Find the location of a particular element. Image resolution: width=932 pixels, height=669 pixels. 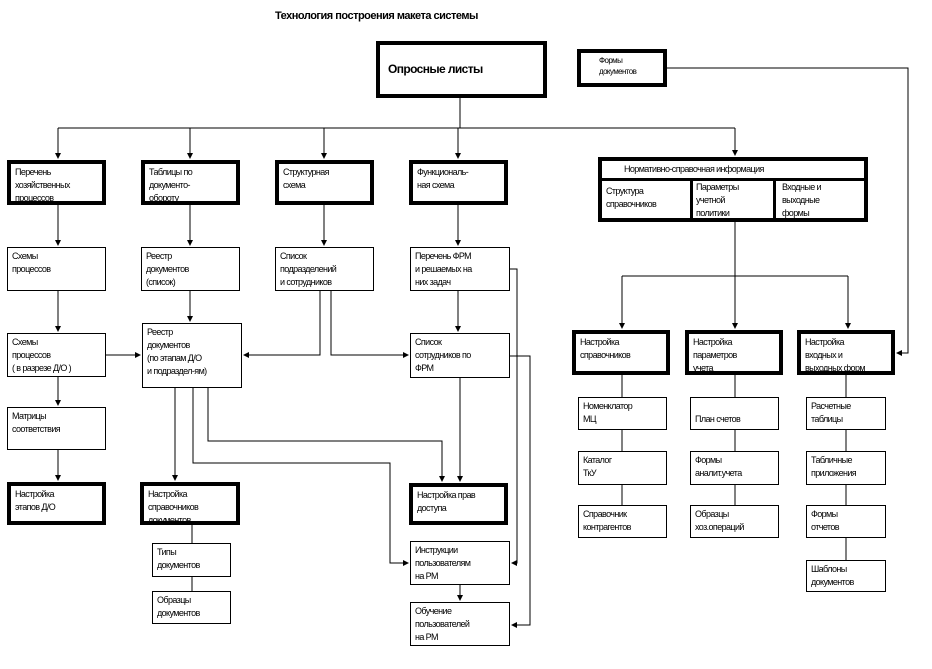

box-user-training: Обучение пользователей на РМ is located at coordinates (460, 624).